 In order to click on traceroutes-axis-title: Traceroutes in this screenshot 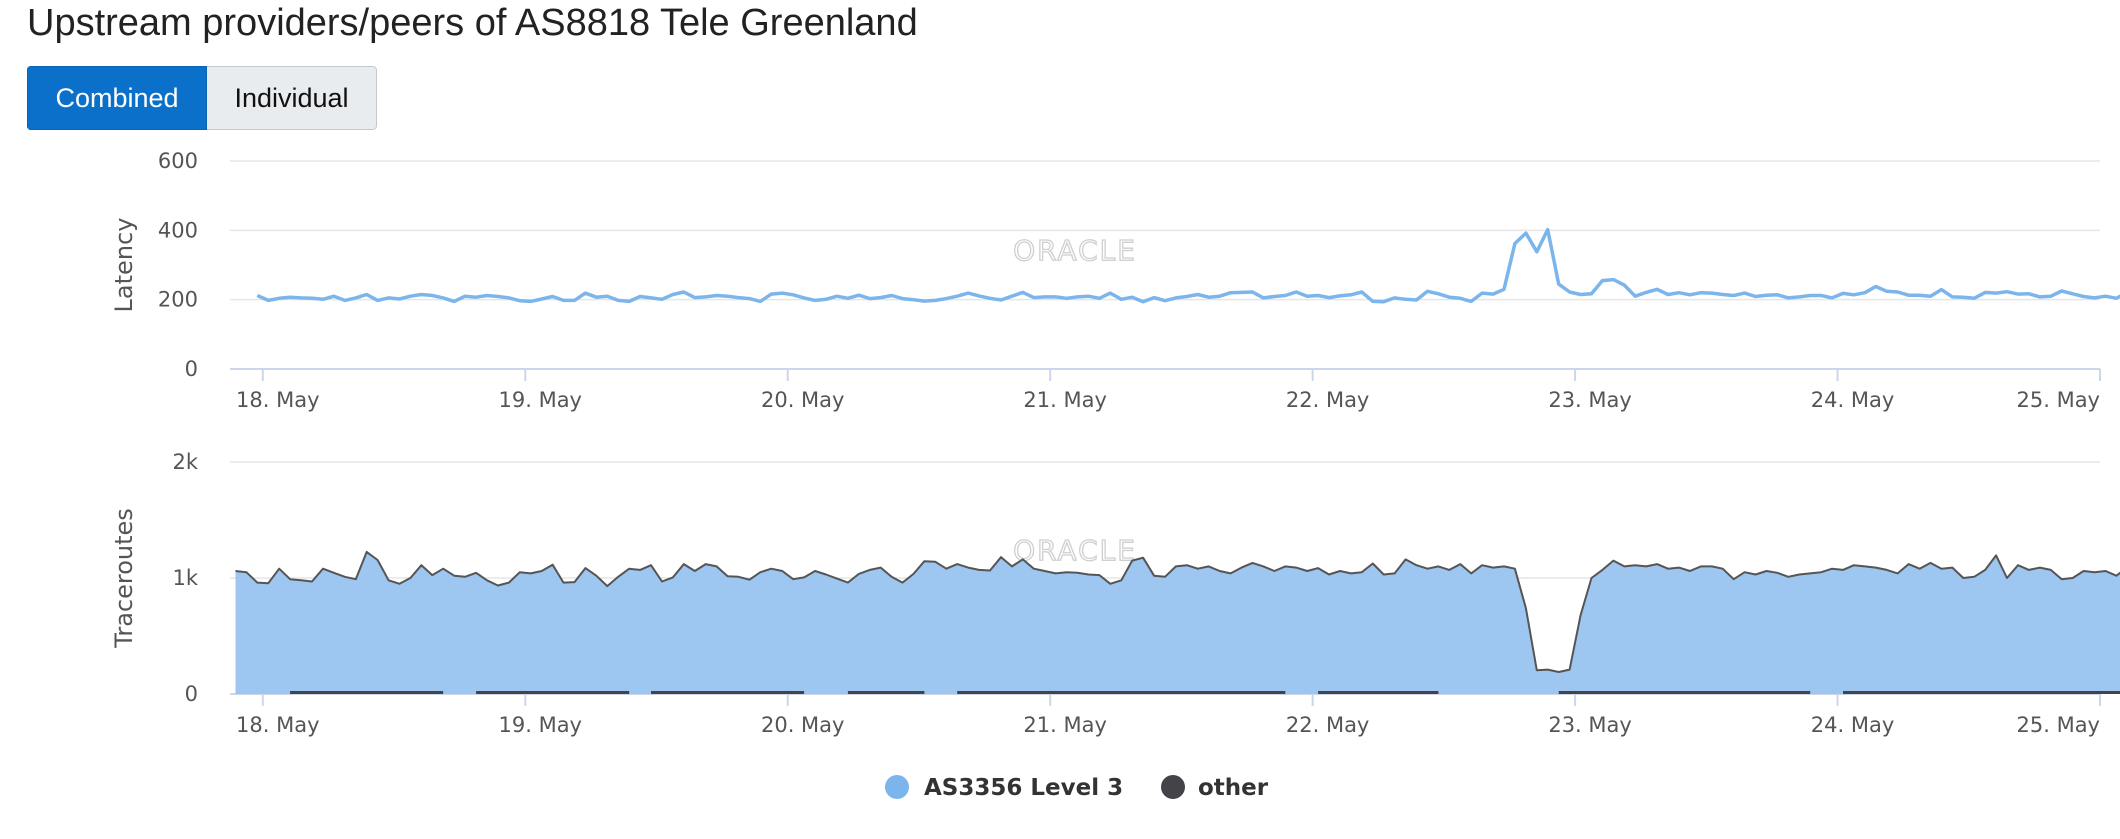, I will do `click(124, 578)`.